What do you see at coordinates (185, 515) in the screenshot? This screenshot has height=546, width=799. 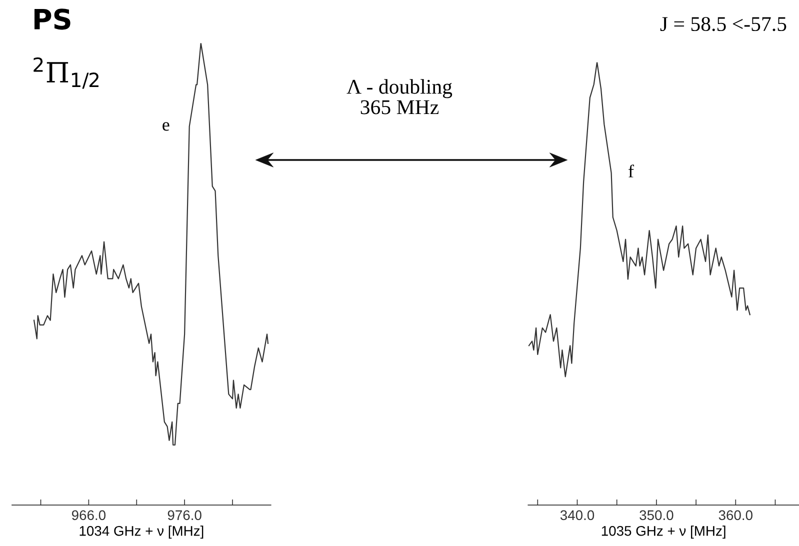 I see `x-tick-label: 976.0` at bounding box center [185, 515].